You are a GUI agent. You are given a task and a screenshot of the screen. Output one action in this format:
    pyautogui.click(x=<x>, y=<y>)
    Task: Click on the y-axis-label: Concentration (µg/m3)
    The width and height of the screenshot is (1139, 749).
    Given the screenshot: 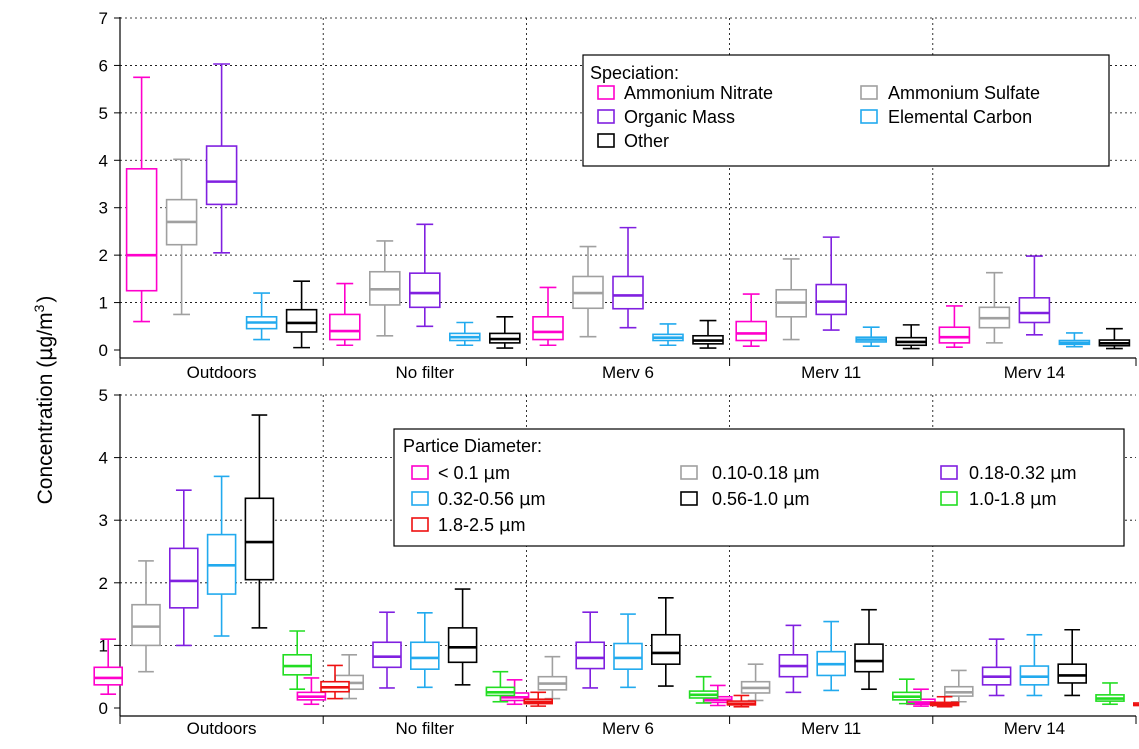 What is the action you would take?
    pyautogui.click(x=44, y=400)
    